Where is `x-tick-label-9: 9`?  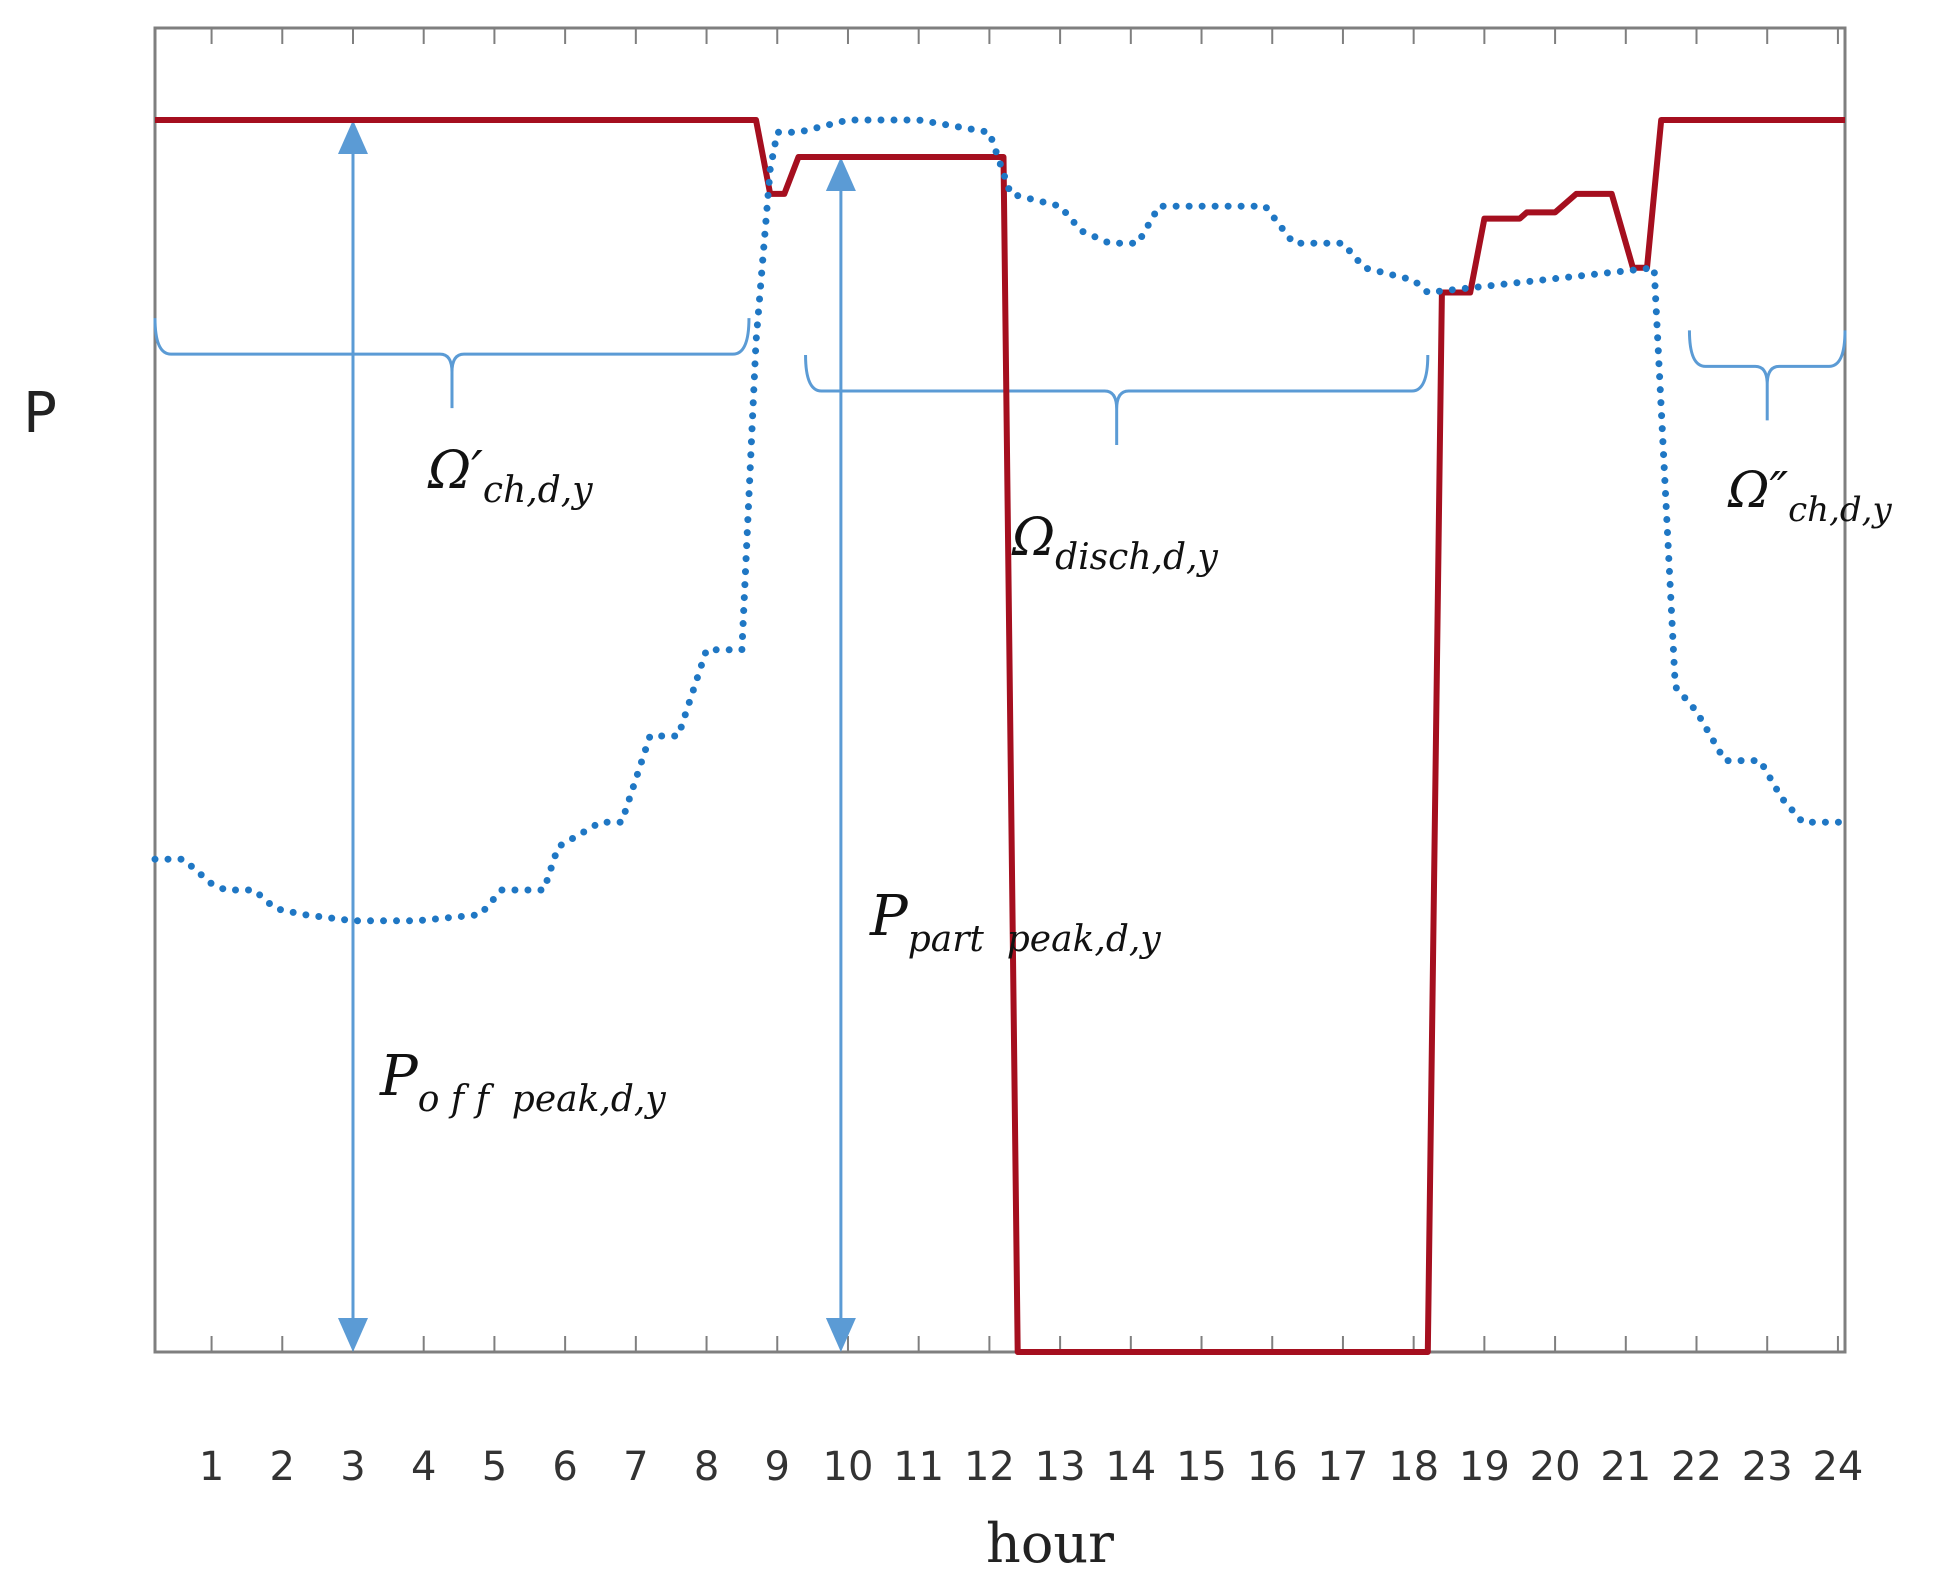 x-tick-label-9: 9 is located at coordinates (777, 1467).